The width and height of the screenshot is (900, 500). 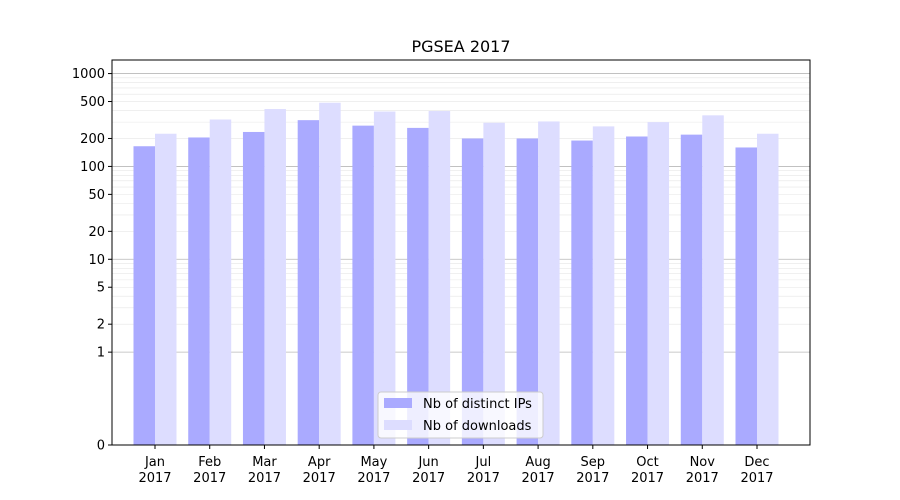 I want to click on y-tick-label: 50, so click(x=96, y=195).